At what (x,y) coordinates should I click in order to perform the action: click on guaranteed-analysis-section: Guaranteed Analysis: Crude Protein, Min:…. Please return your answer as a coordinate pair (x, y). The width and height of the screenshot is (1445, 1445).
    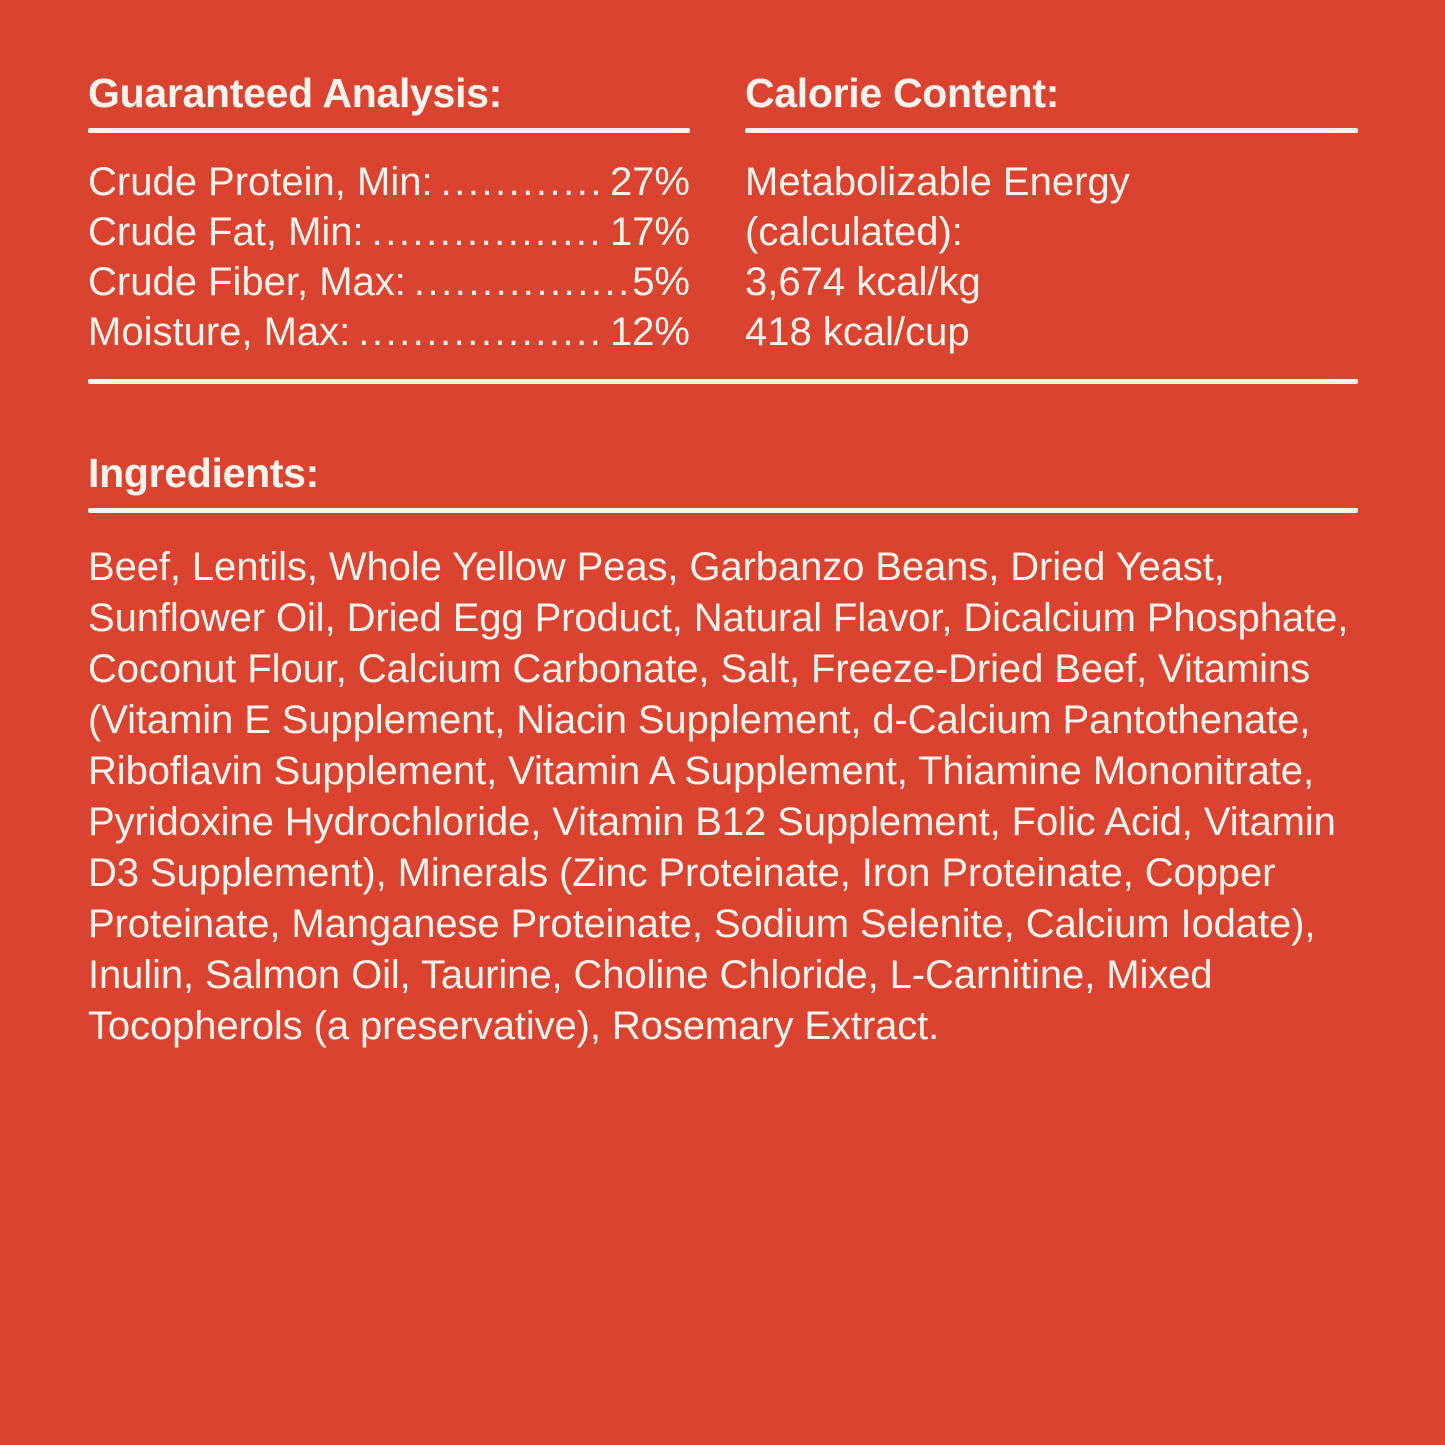
    Looking at the image, I should click on (389, 213).